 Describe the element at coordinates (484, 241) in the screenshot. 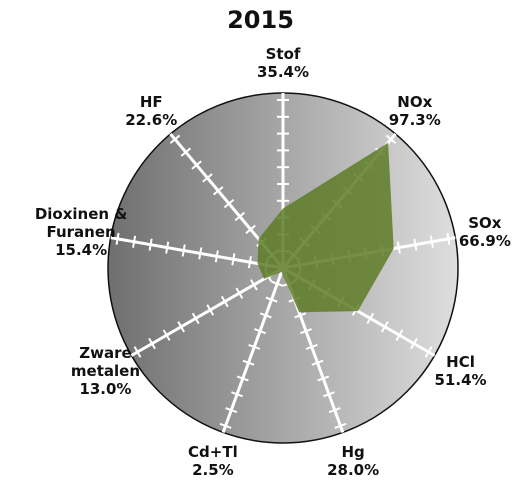

I see `value-label: 66.9%` at that location.